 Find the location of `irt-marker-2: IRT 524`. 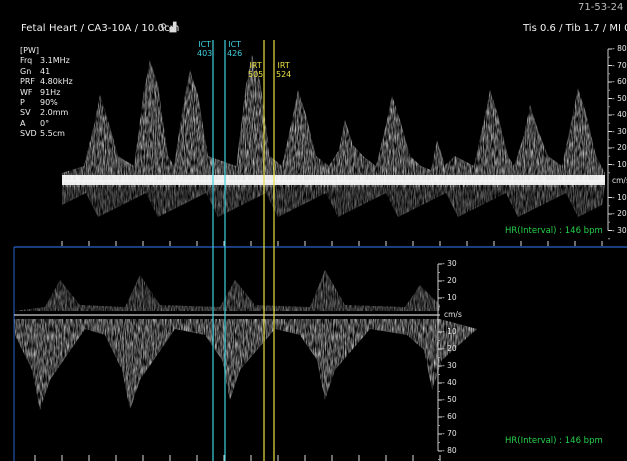

irt-marker-2: IRT 524 is located at coordinates (283, 70).